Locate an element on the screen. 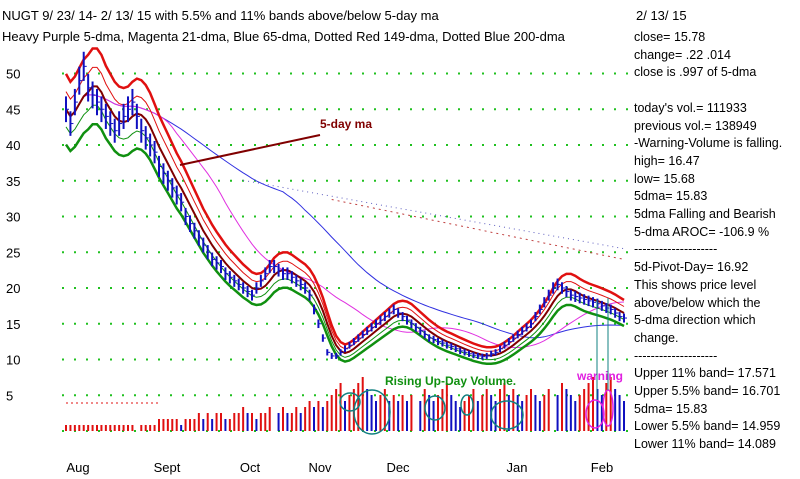  y-tick-label: 30 is located at coordinates (13, 217).